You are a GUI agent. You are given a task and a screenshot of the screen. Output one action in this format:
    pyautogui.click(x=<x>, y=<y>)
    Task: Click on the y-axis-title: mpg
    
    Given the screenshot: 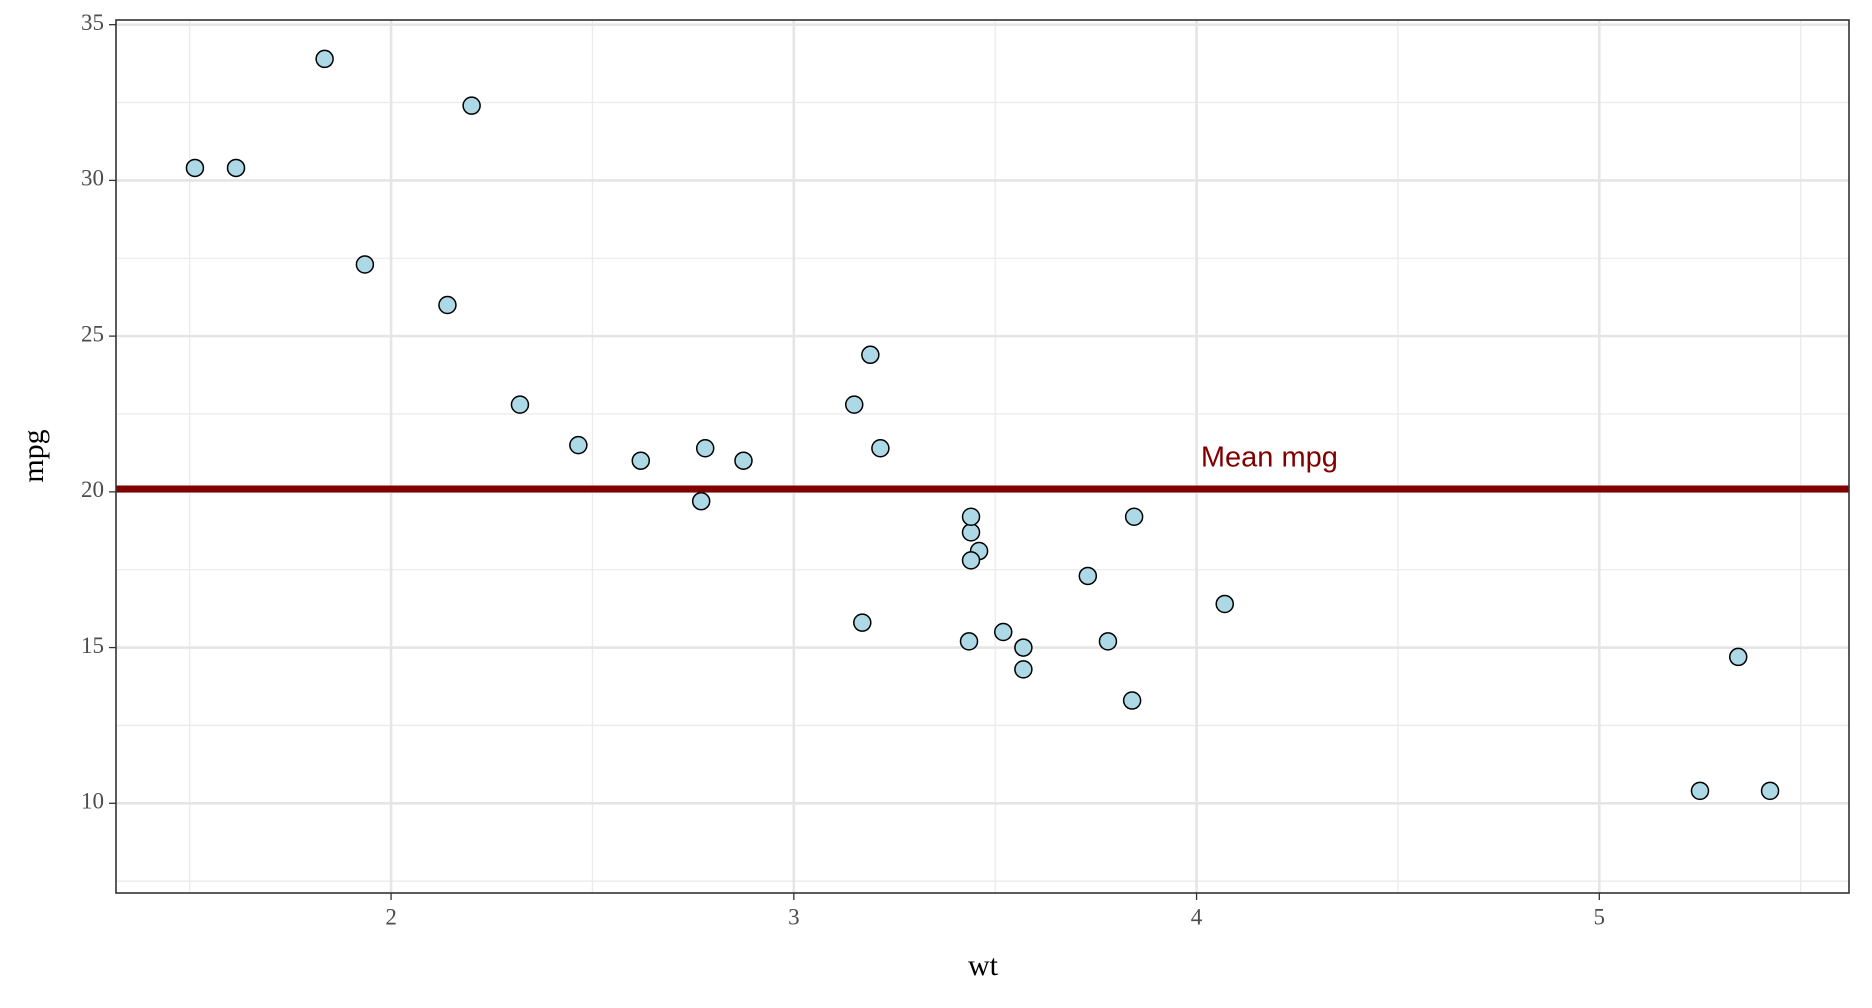 What is the action you would take?
    pyautogui.click(x=33, y=455)
    